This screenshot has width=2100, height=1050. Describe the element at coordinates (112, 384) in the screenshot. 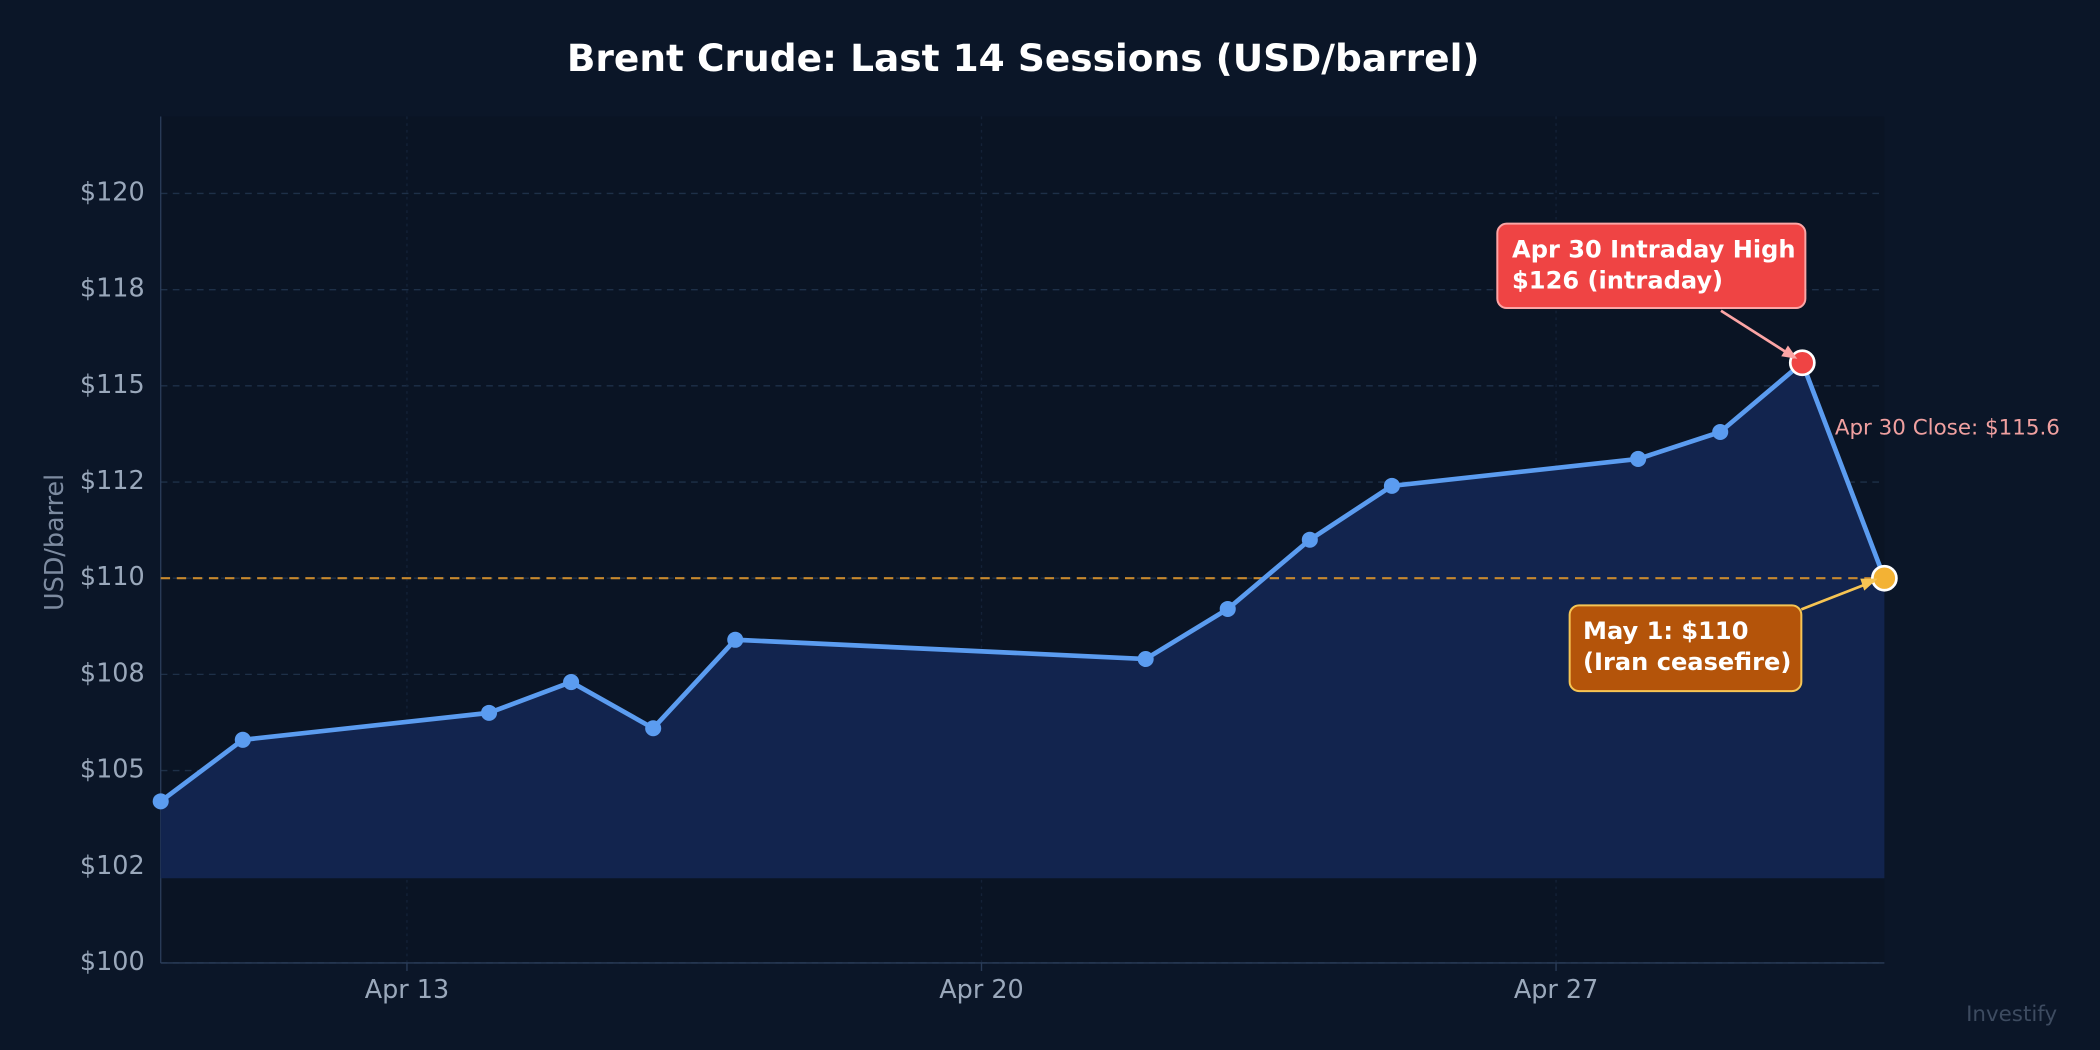

I see `y-tick-label: $115` at that location.